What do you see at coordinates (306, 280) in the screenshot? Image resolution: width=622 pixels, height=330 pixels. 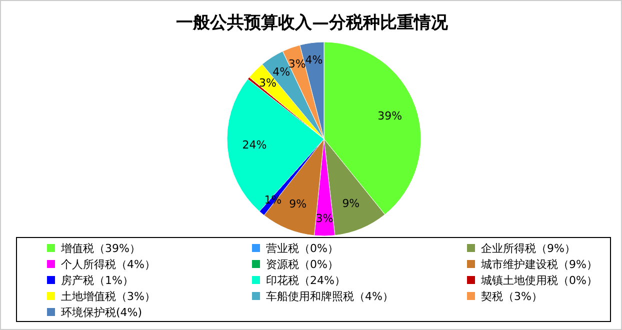 I see `legend-label: 印花税（24%）` at bounding box center [306, 280].